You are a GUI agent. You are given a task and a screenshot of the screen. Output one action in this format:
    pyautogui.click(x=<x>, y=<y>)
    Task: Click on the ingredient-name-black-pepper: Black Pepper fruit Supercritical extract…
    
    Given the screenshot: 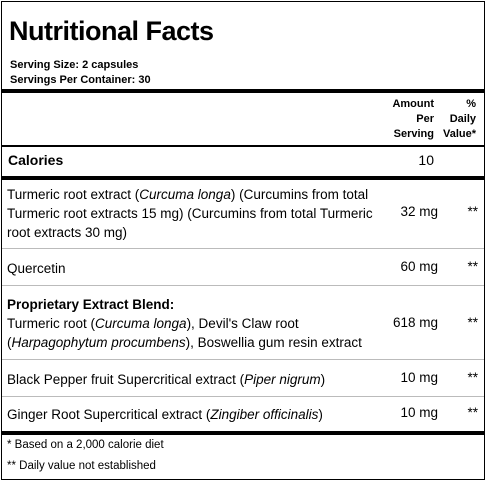 What is the action you would take?
    pyautogui.click(x=194, y=379)
    